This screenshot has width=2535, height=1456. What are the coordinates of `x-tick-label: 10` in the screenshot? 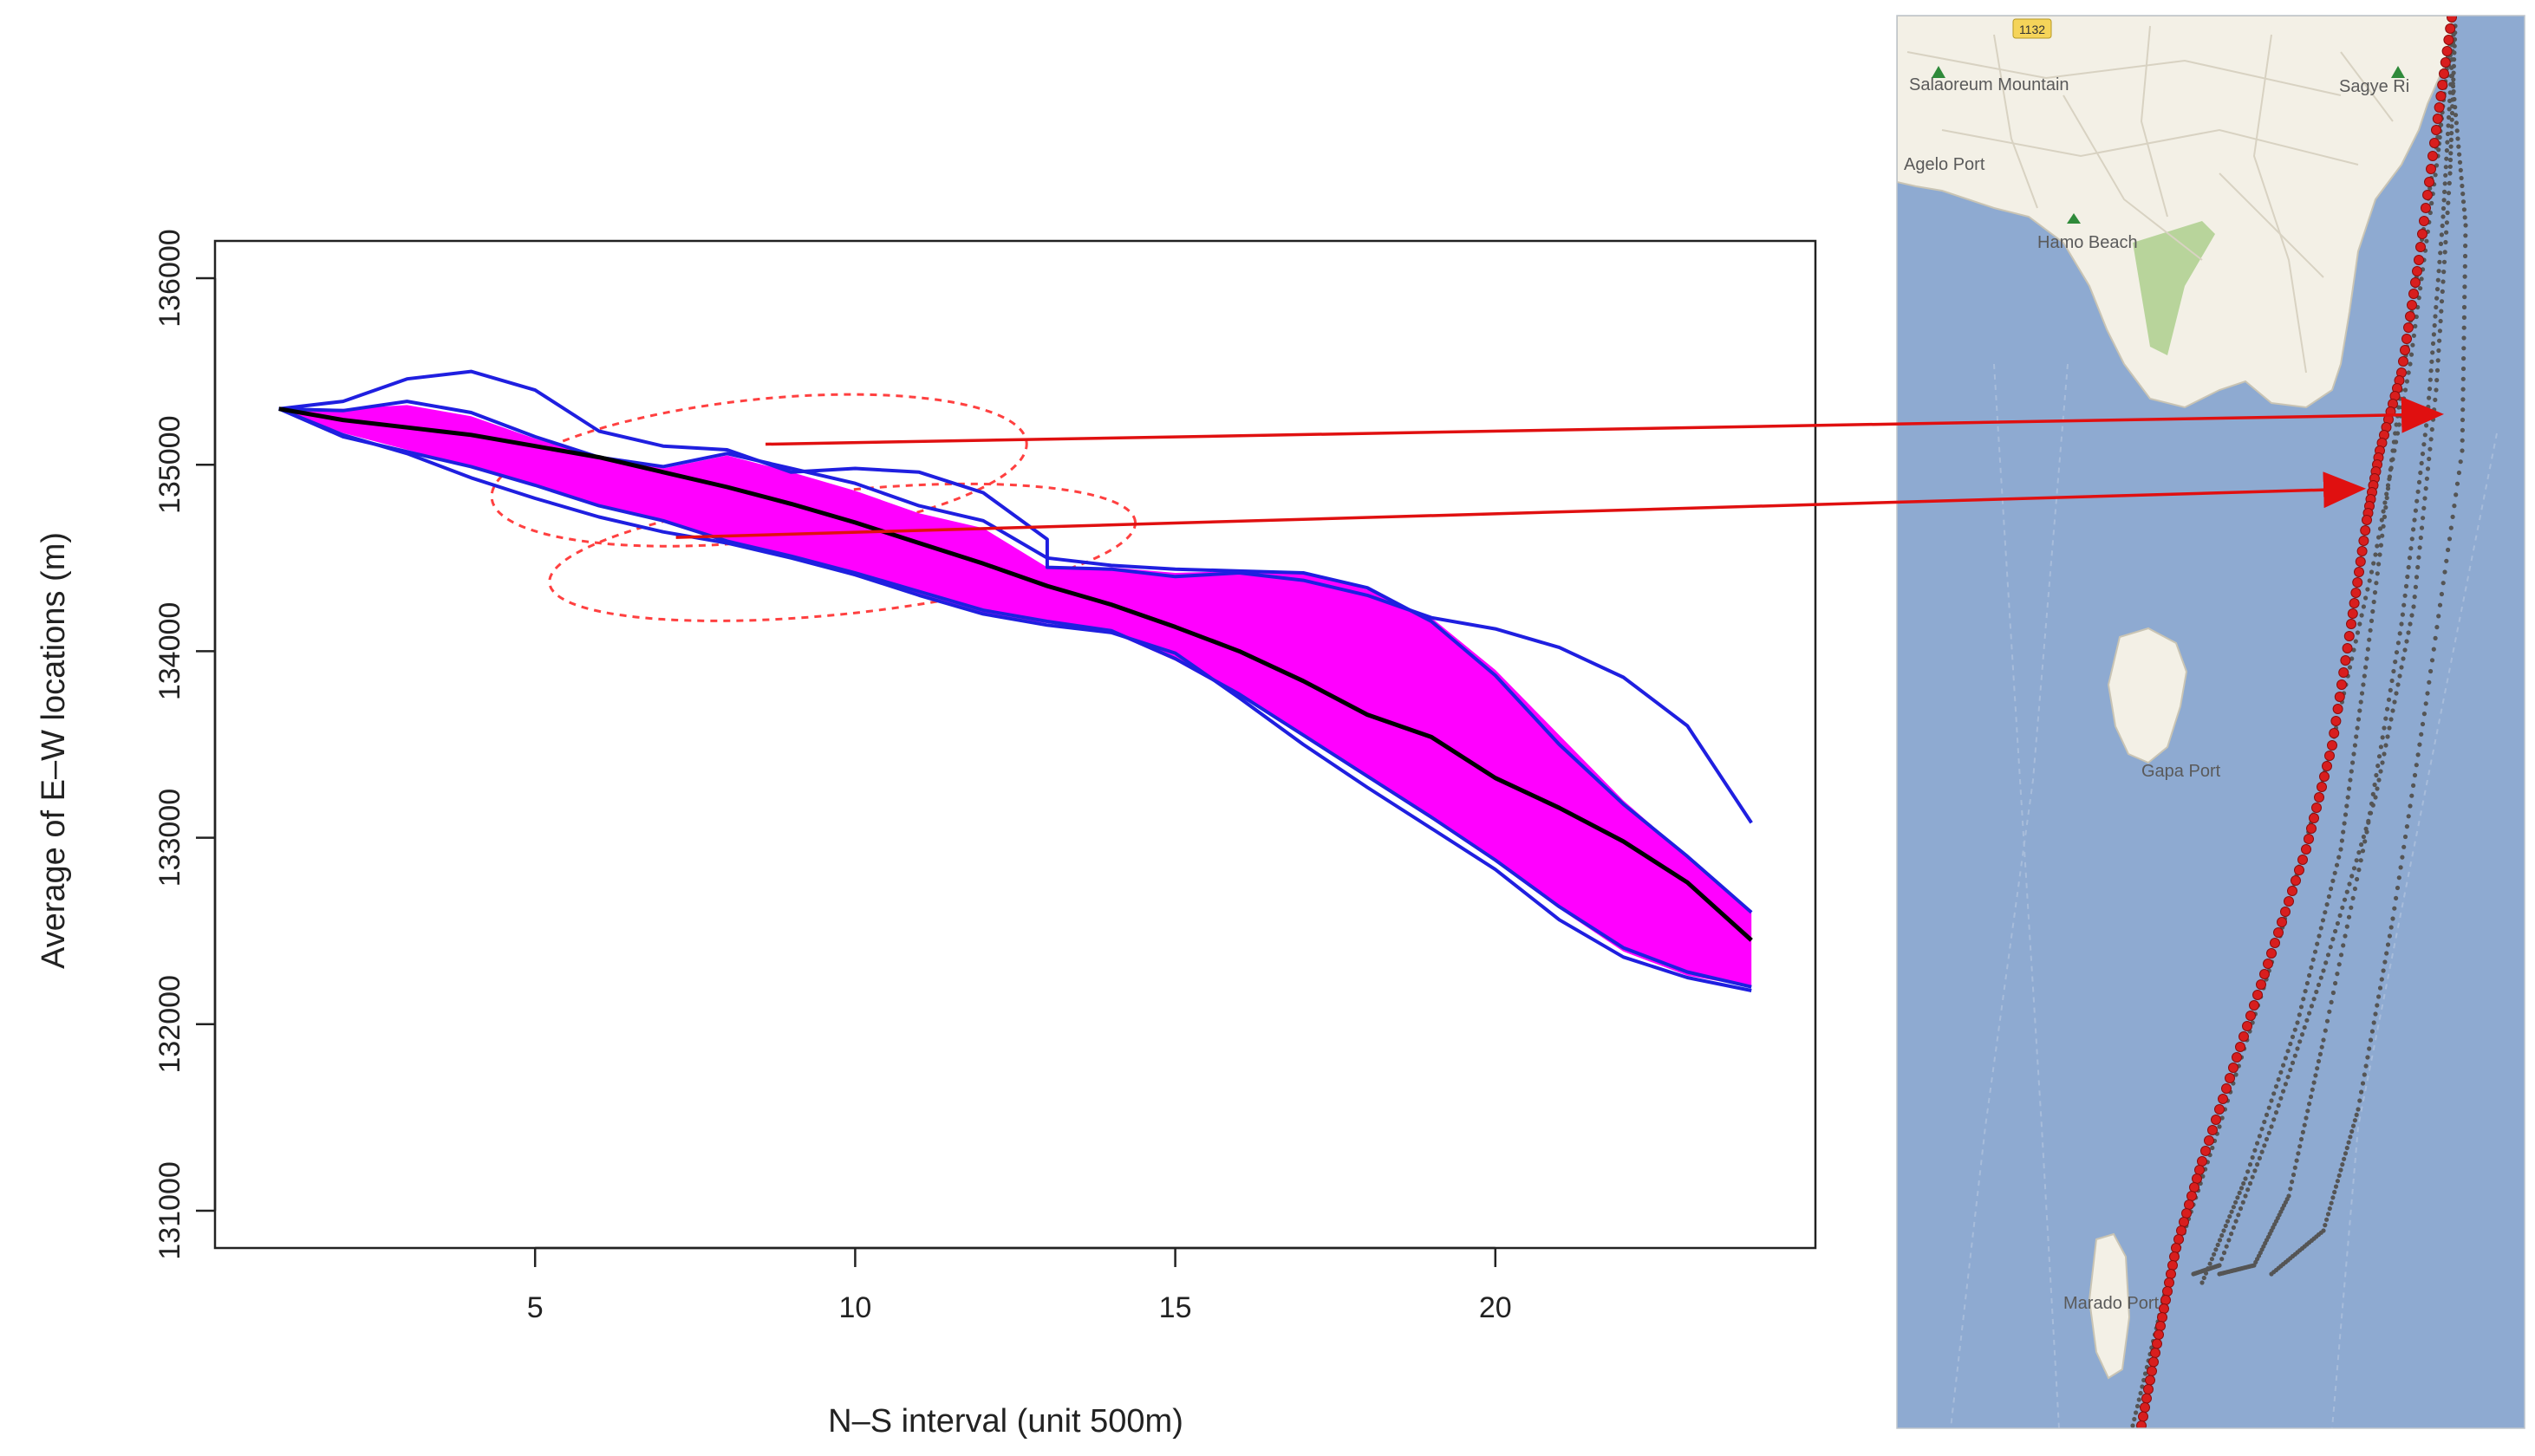 It's located at (854, 1307).